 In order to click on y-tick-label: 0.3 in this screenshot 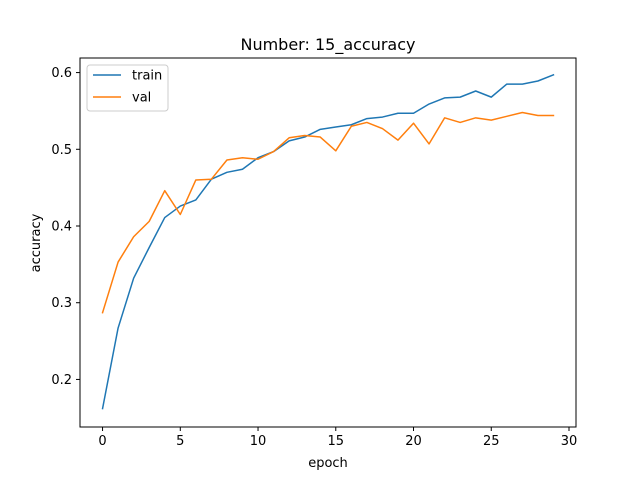, I will do `click(61, 303)`.